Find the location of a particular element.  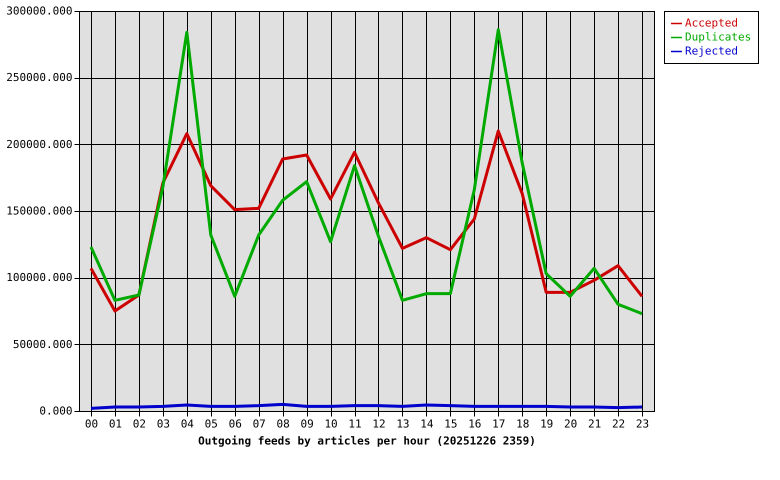

x-tick-label: 21 is located at coordinates (595, 424).